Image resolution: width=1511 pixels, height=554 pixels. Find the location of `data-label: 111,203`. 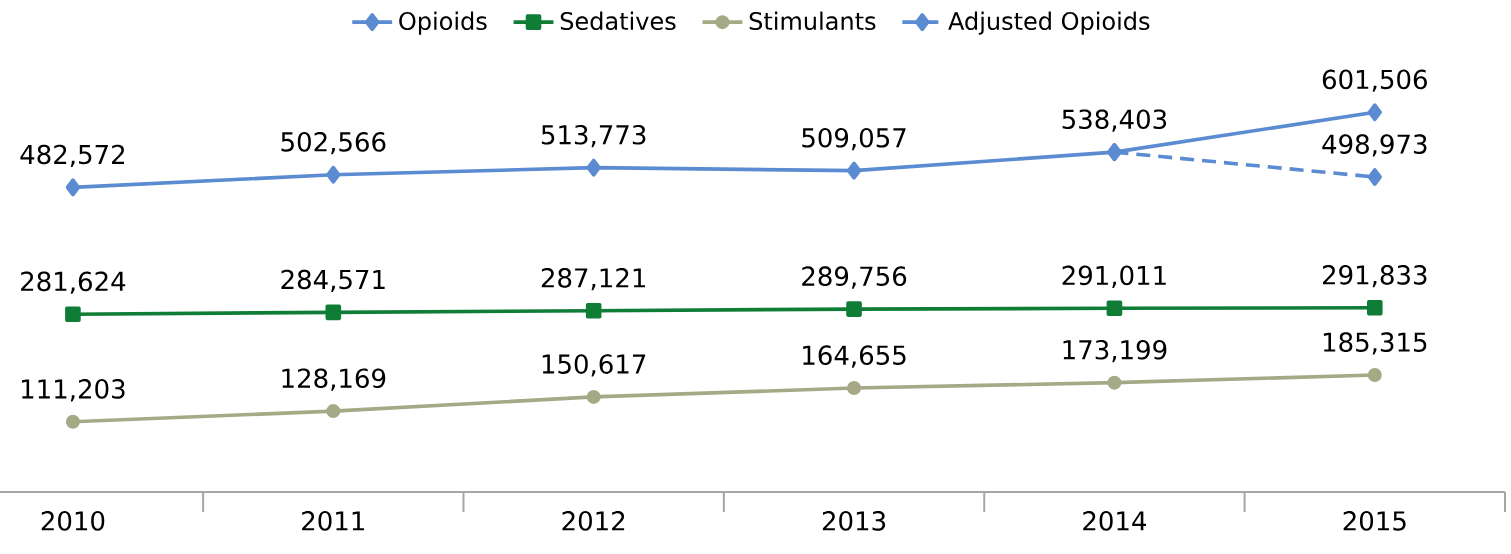

data-label: 111,203 is located at coordinates (73, 390).